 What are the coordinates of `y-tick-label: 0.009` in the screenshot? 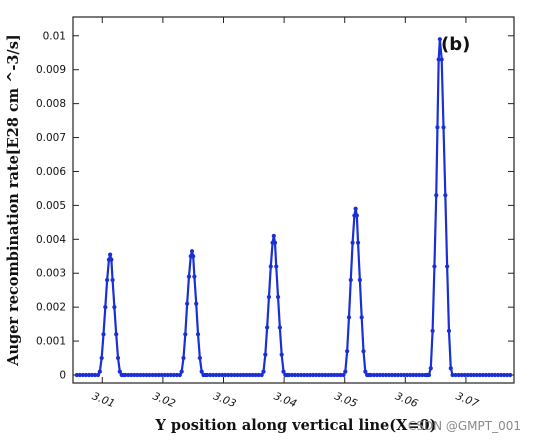 It's located at (51, 70).